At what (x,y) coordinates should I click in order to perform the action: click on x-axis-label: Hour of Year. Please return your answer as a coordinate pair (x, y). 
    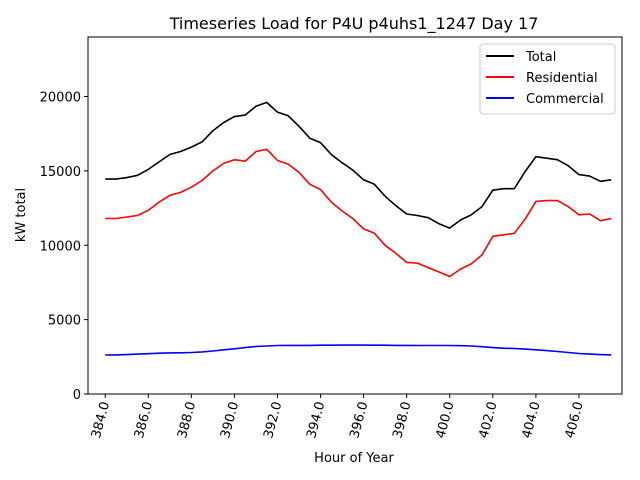
    Looking at the image, I should click on (354, 458).